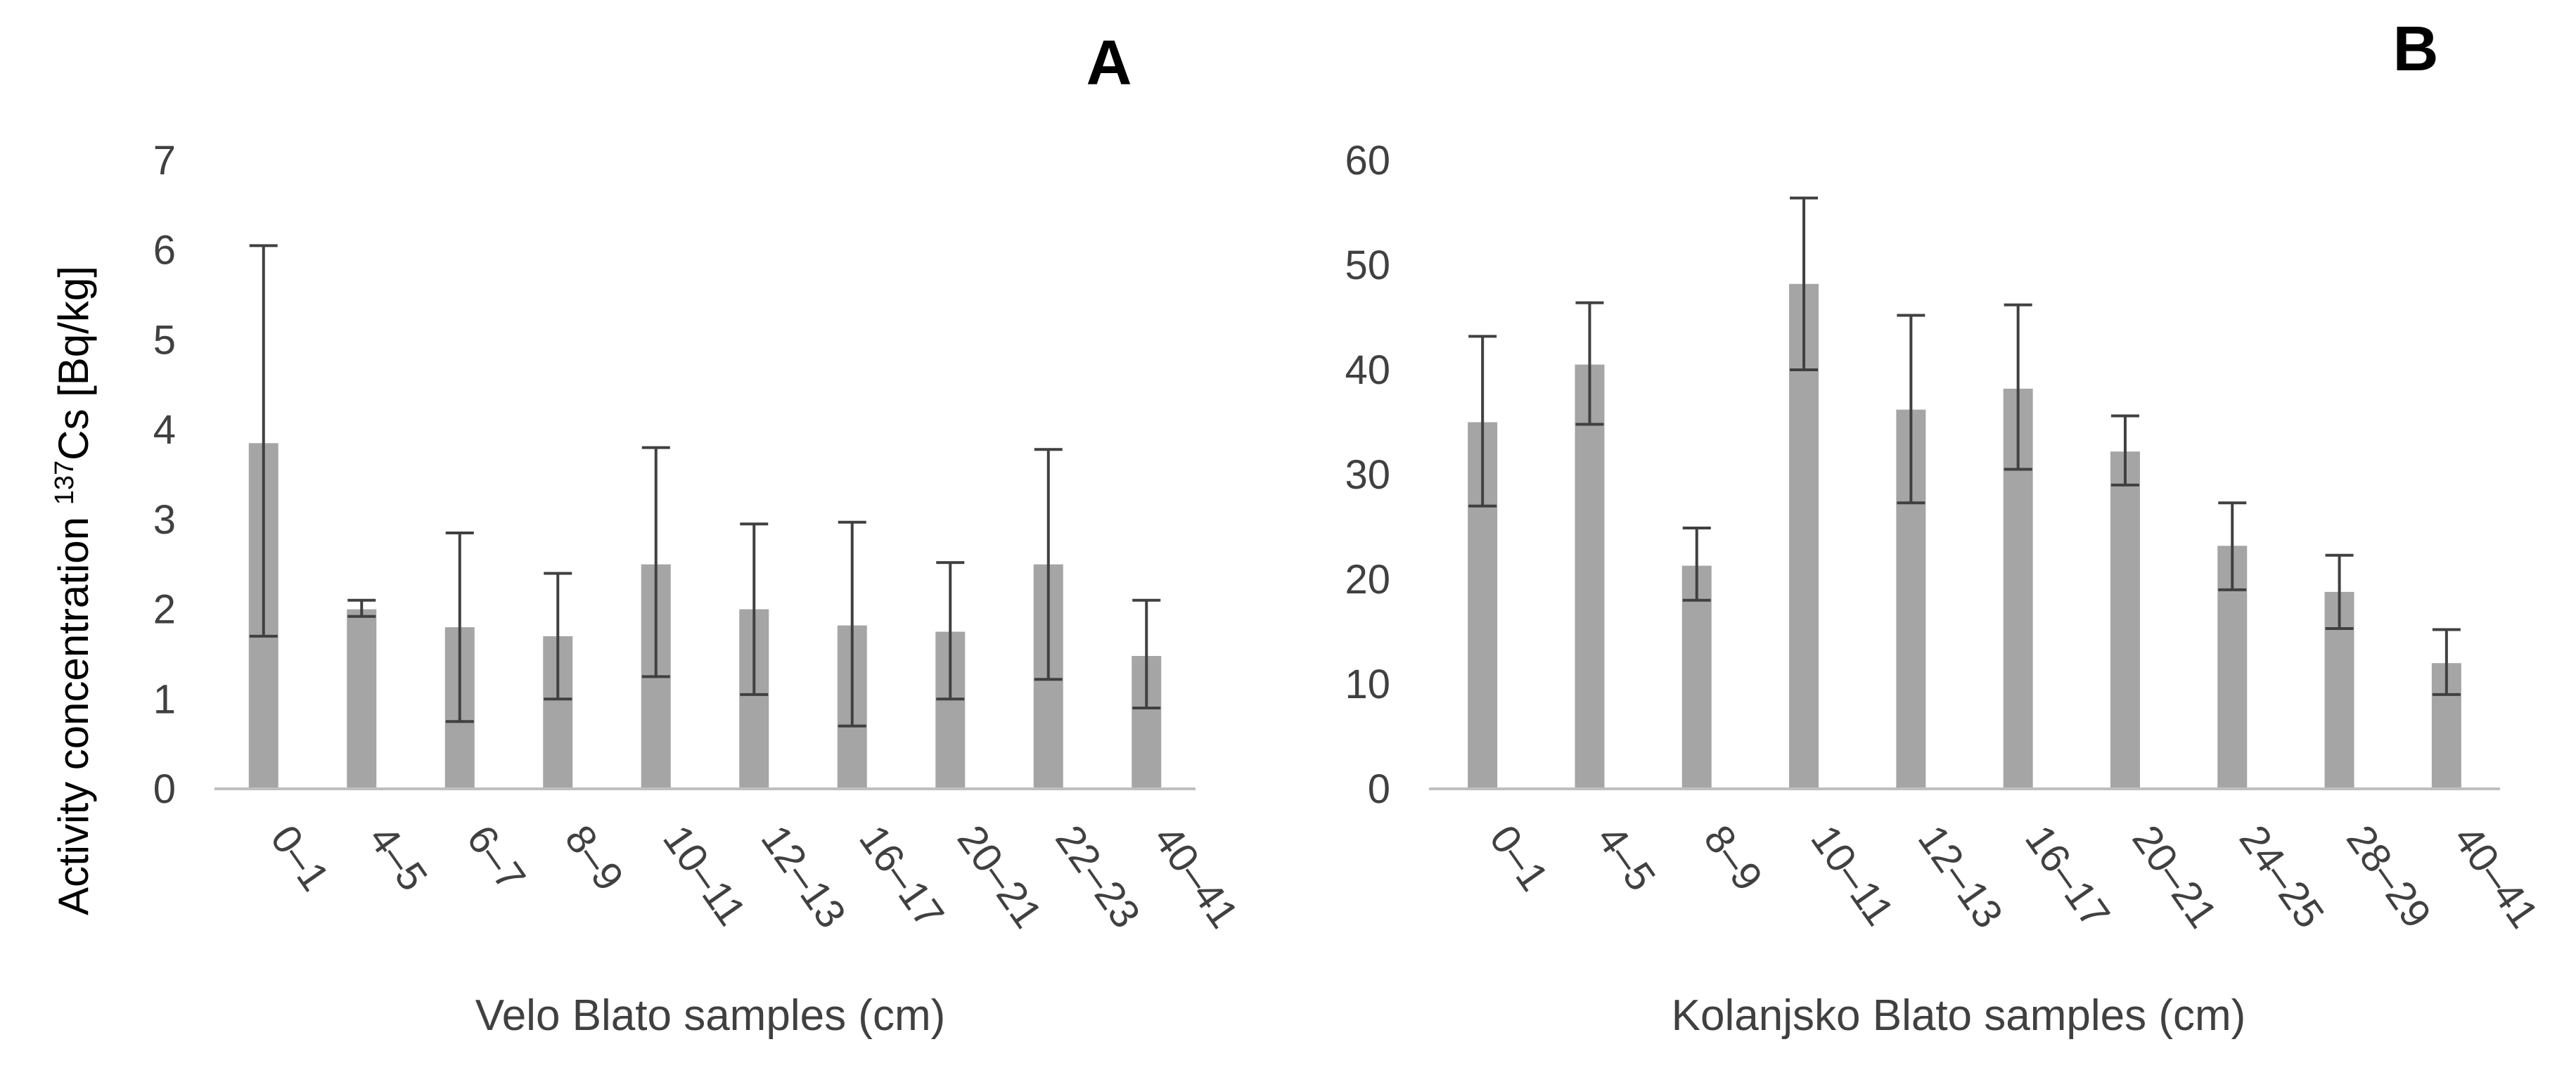 This screenshot has height=1075, width=2576. Describe the element at coordinates (164, 161) in the screenshot. I see `panel-a-y-tick-label: 7` at that location.